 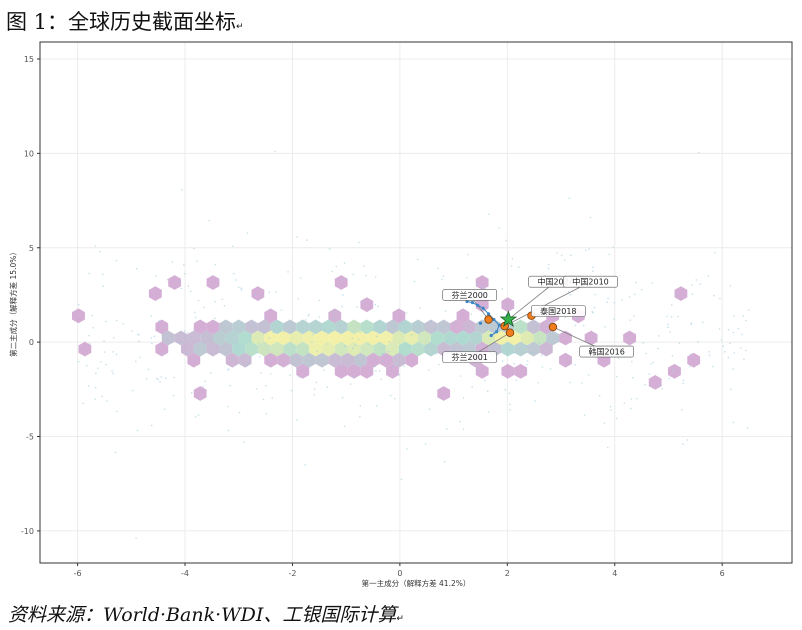 What do you see at coordinates (722, 573) in the screenshot?
I see `x-tick-label: 6` at bounding box center [722, 573].